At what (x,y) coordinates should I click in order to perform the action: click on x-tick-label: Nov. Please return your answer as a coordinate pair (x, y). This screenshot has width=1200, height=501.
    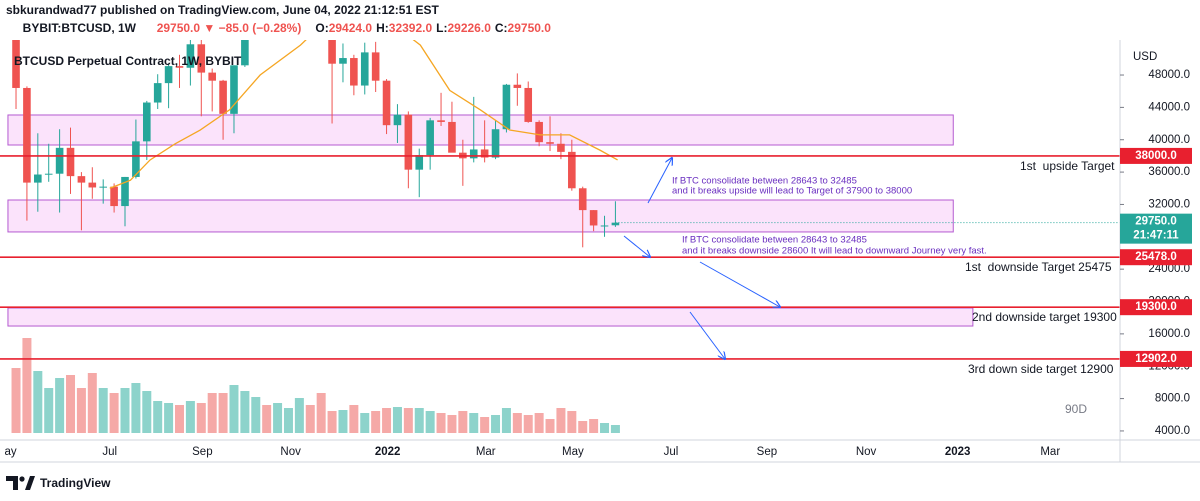
    Looking at the image, I should click on (866, 452).